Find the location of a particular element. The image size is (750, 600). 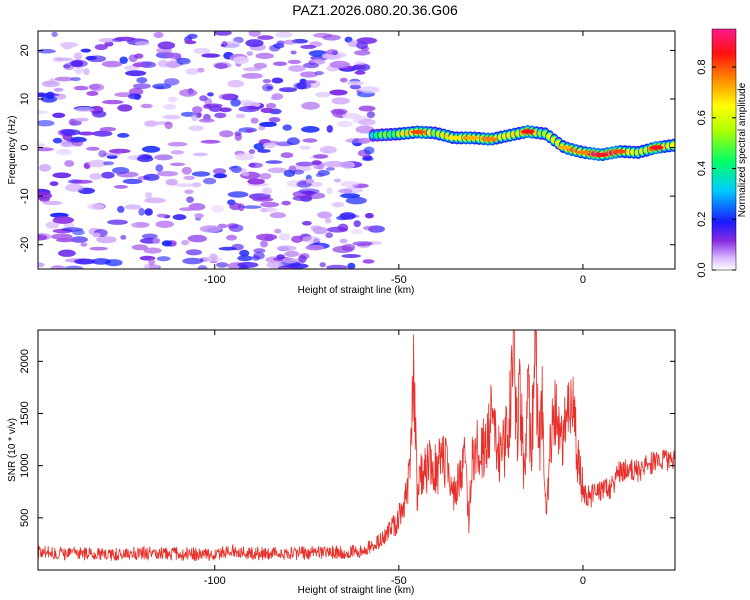

figure-title: PAZ1.2026.080.20.36.G06 is located at coordinates (375, 10).